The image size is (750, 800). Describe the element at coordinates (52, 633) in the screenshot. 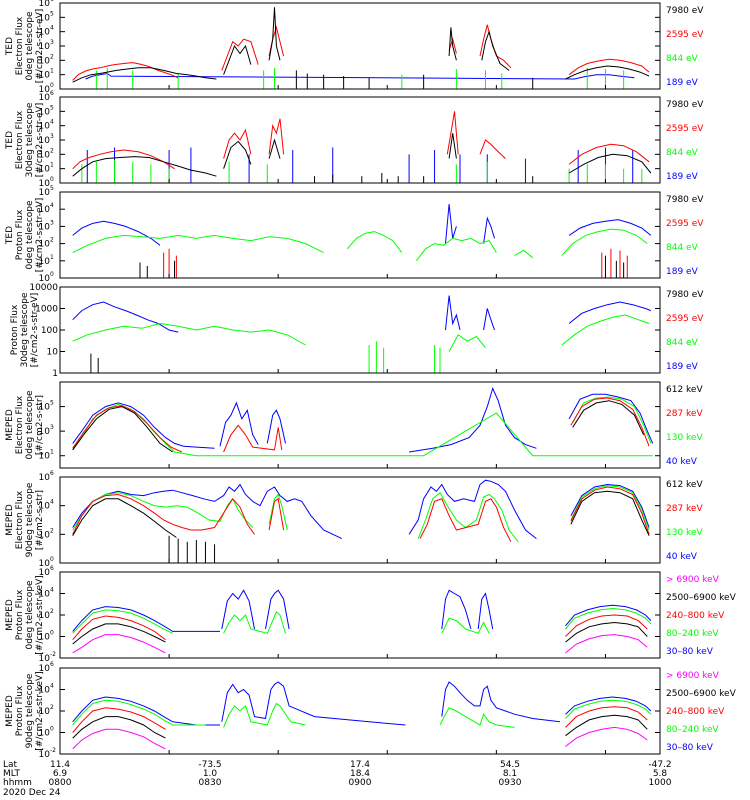

I see `panel-7-ytick-exp-2: 0` at that location.